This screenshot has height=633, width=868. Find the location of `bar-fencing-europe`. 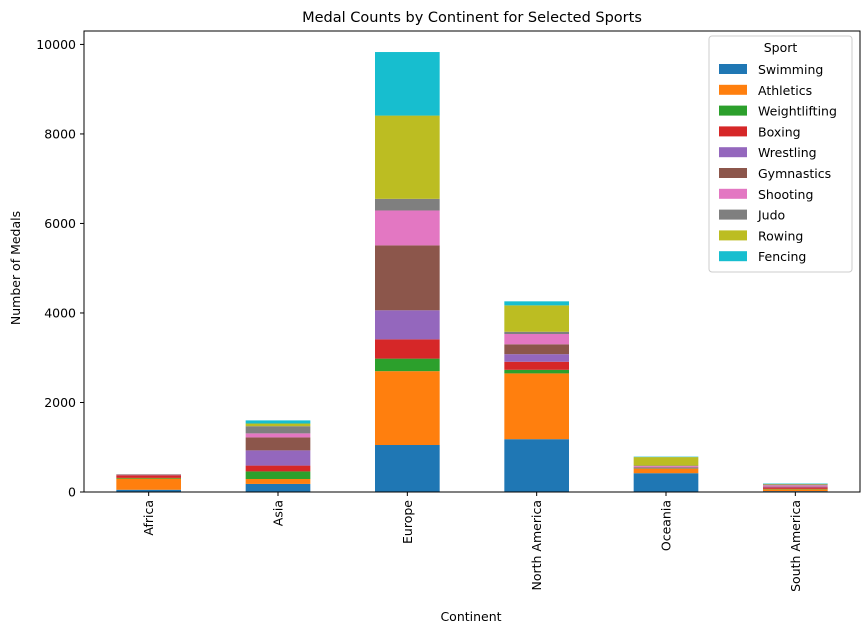

bar-fencing-europe is located at coordinates (407, 84).